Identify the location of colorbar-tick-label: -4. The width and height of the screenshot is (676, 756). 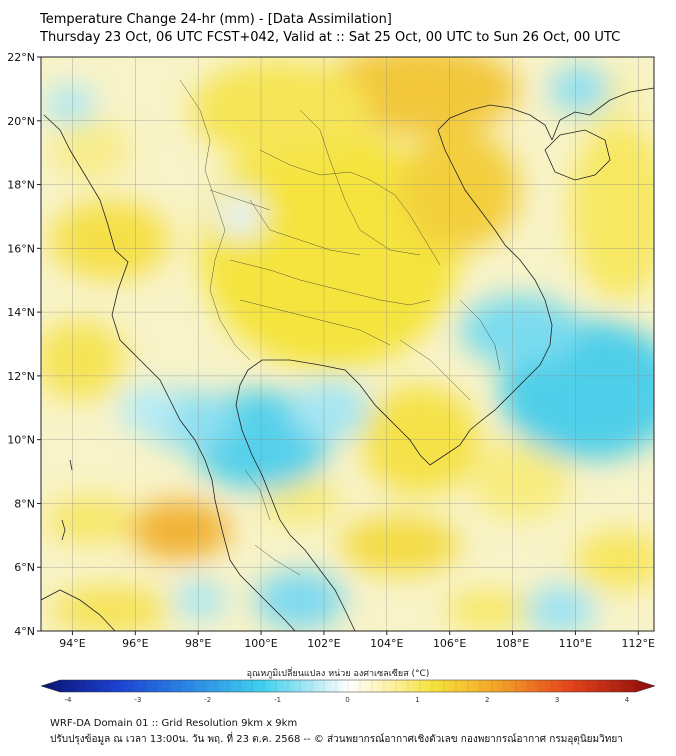
(69, 700).